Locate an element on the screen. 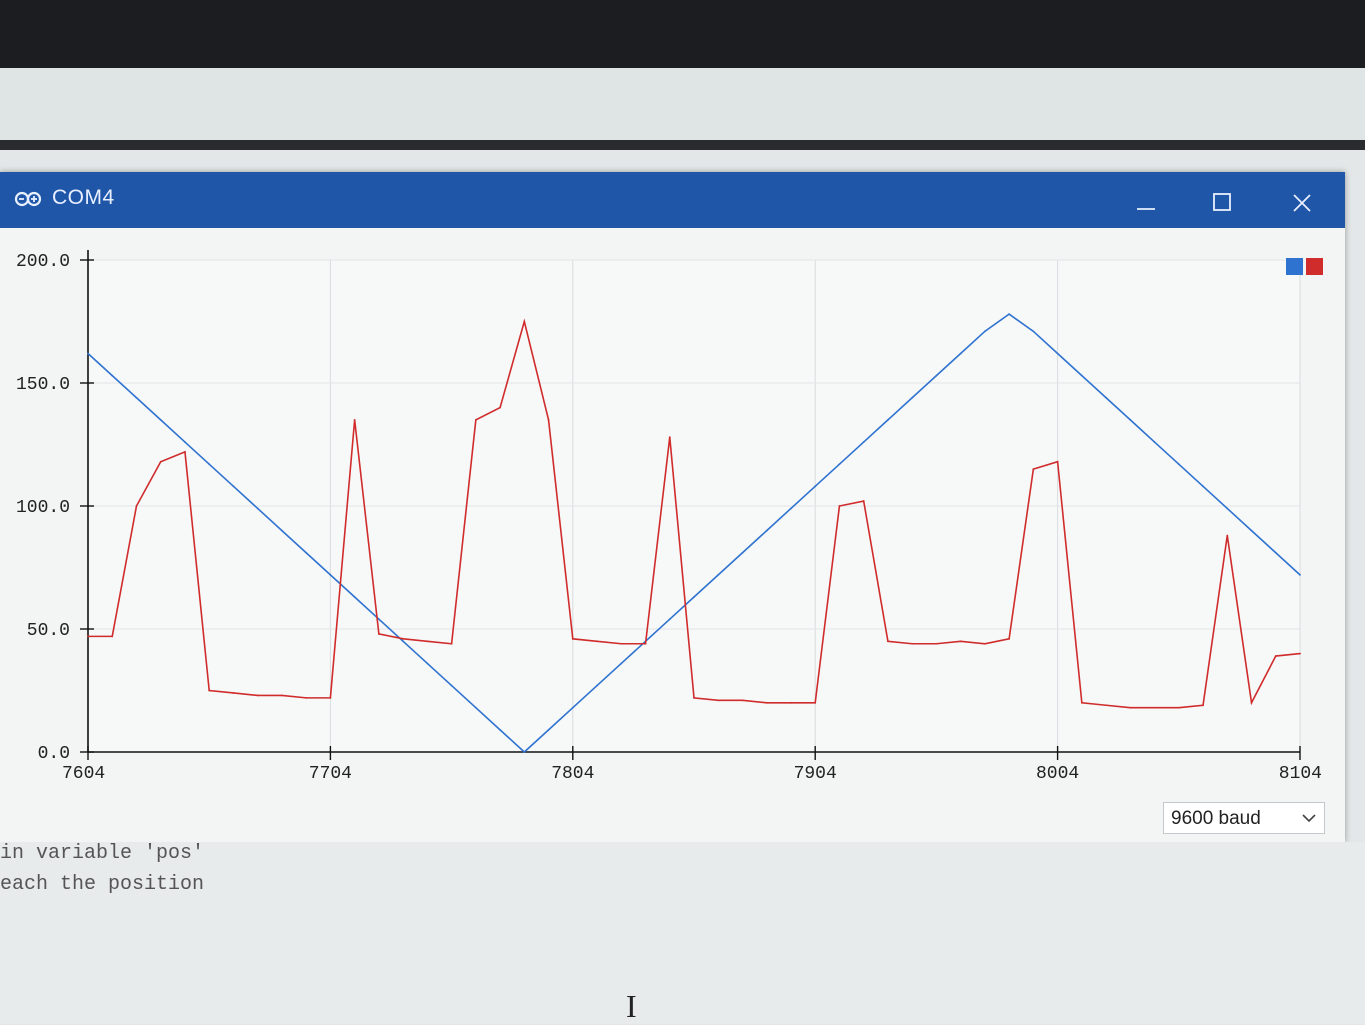 The image size is (1365, 1025). x-tick-label: 7904 is located at coordinates (815, 774).